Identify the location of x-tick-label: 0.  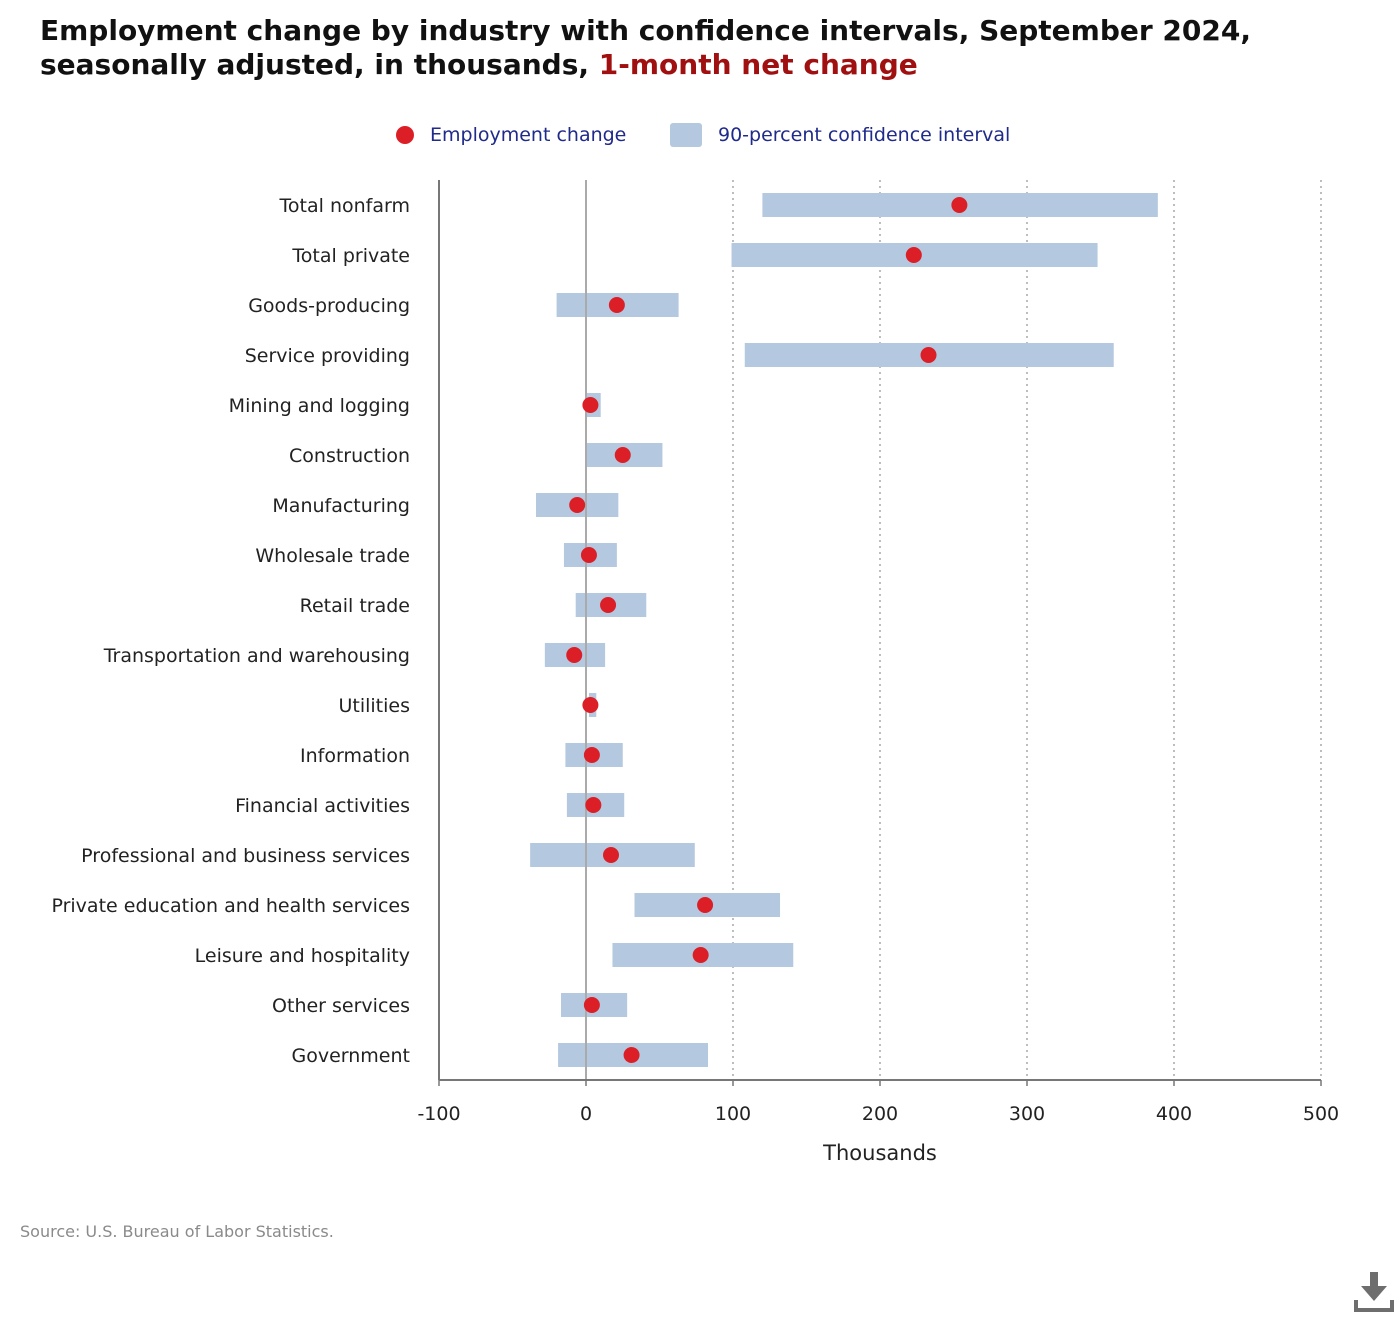
(586, 1114).